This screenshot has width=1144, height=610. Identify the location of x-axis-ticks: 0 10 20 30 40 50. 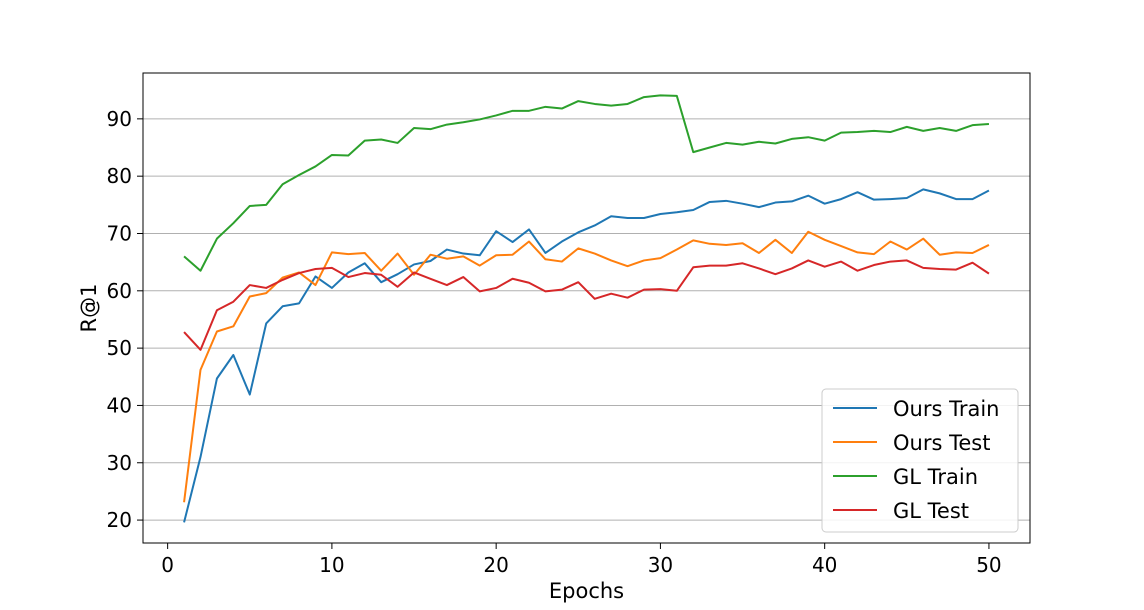
(581, 560).